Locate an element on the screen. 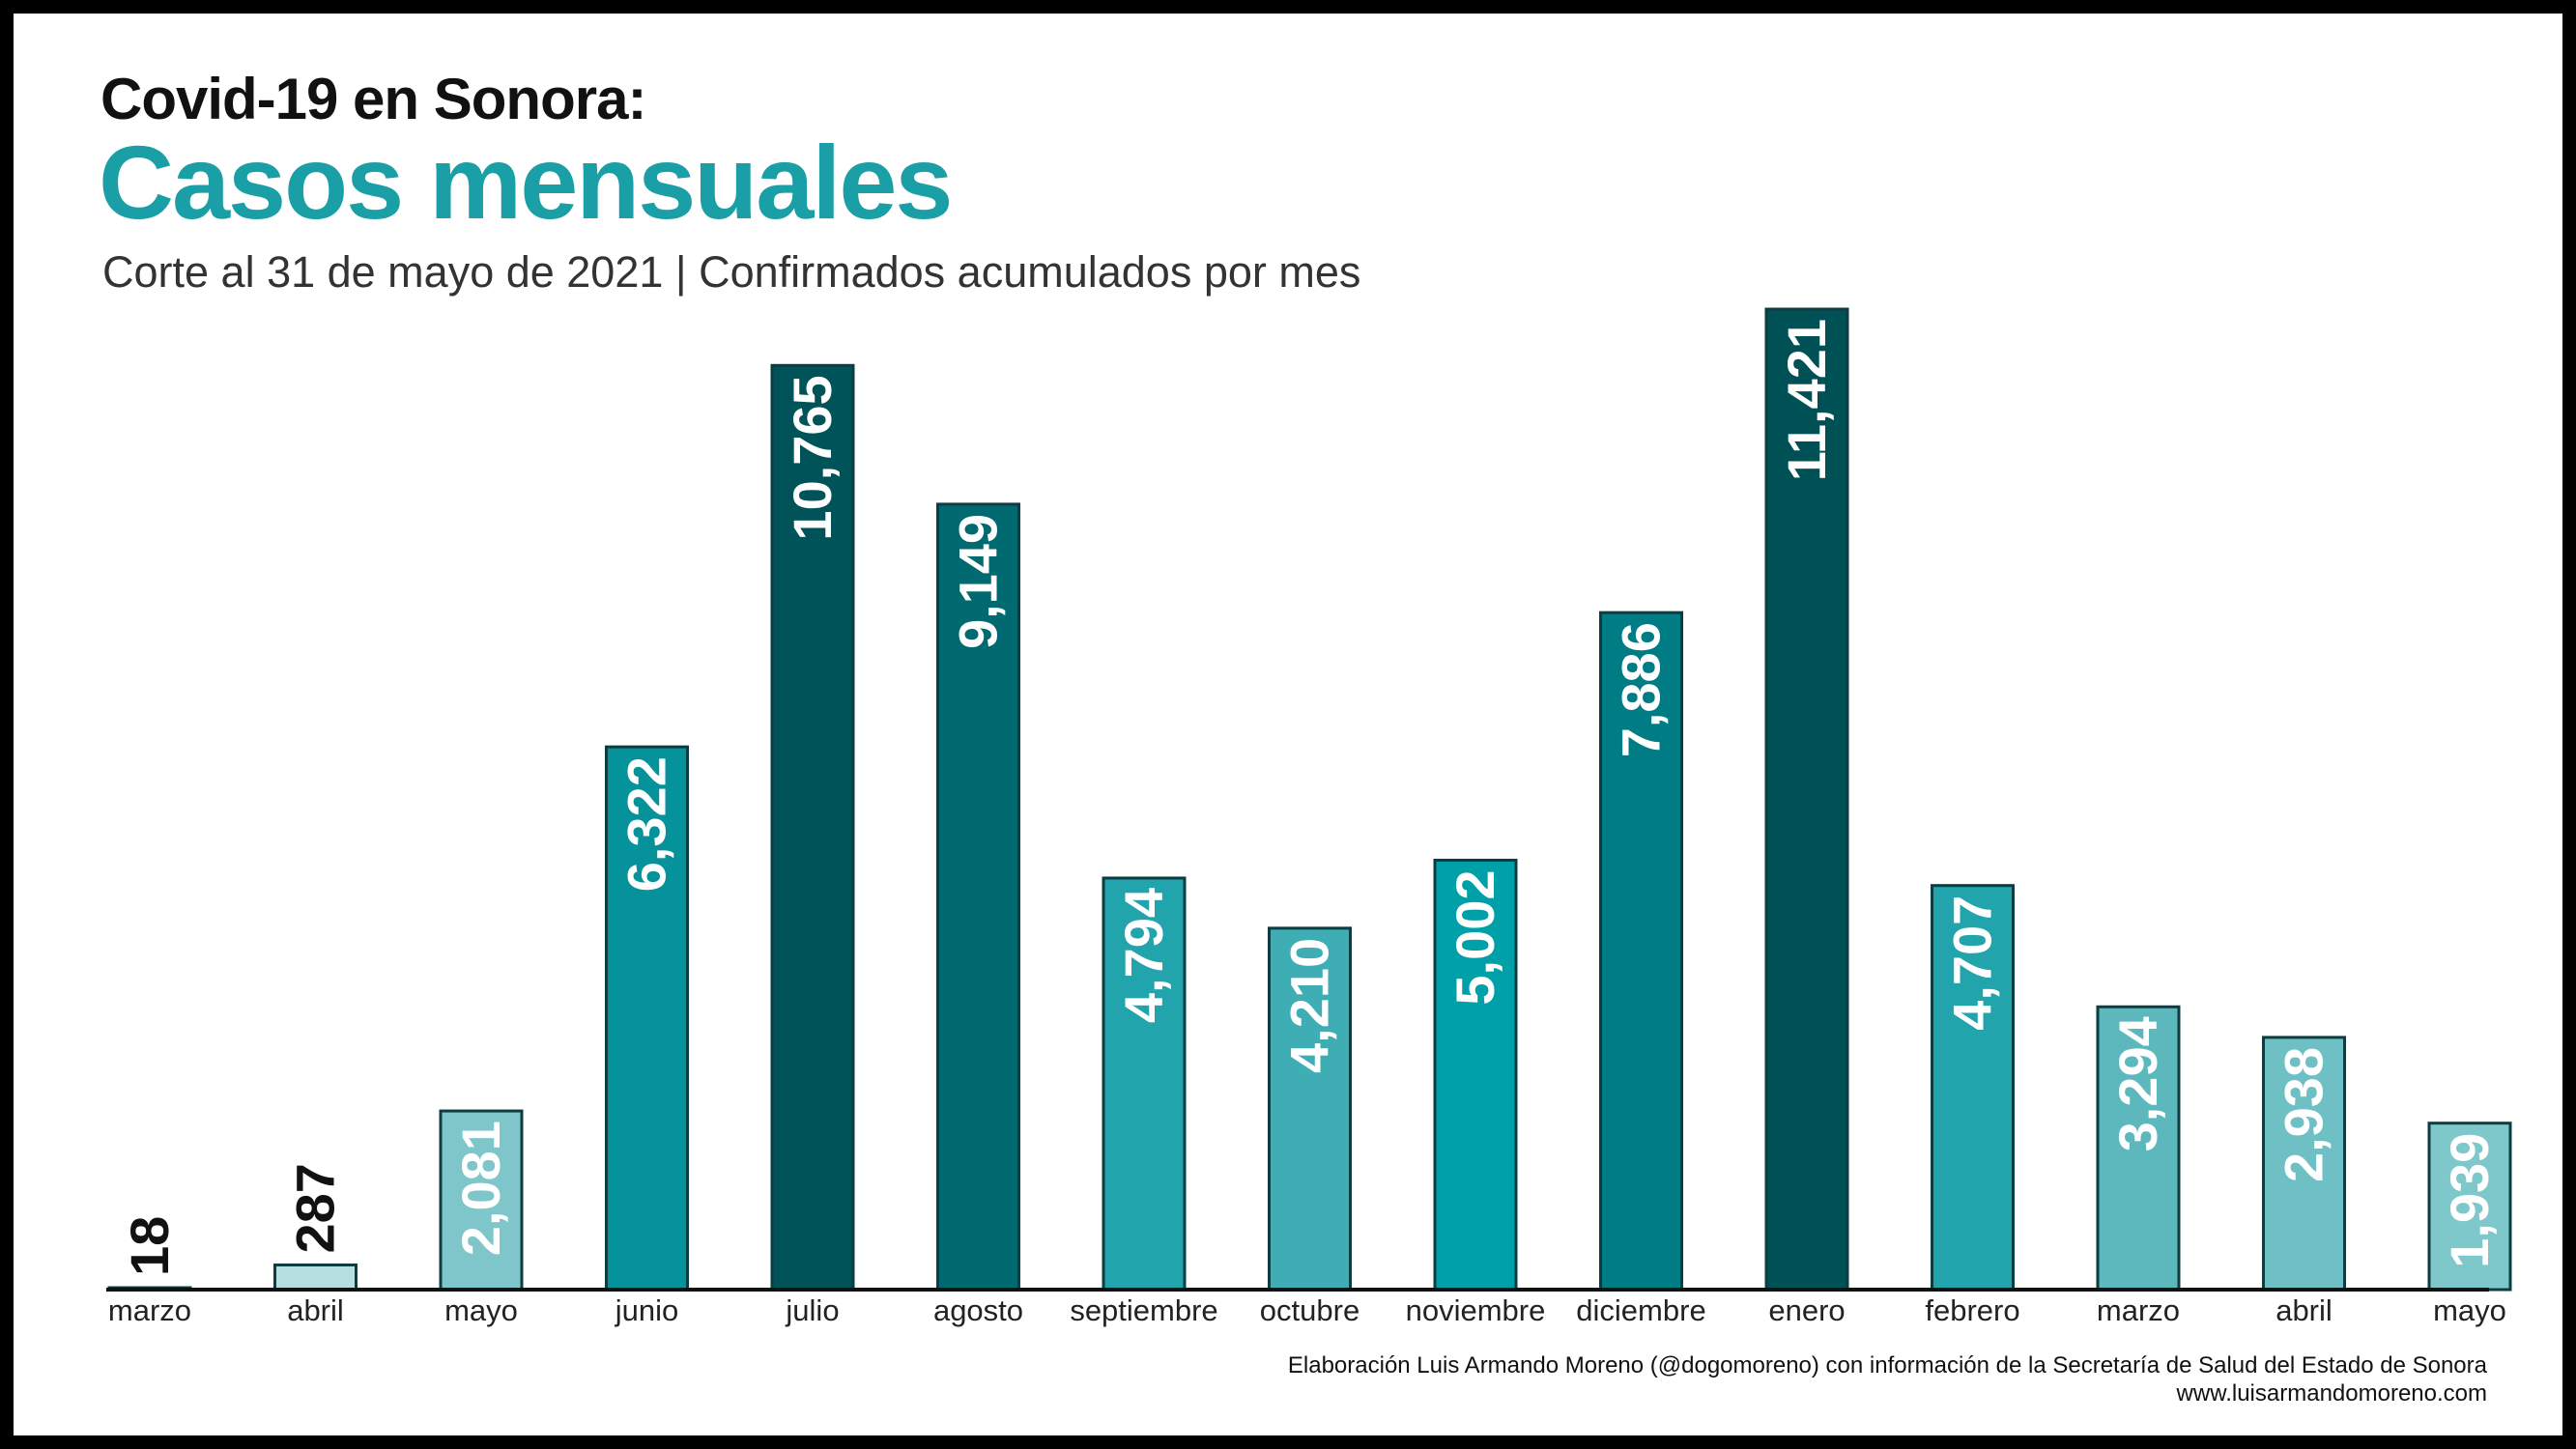 The height and width of the screenshot is (1449, 2576). value-label: 287 is located at coordinates (316, 1208).